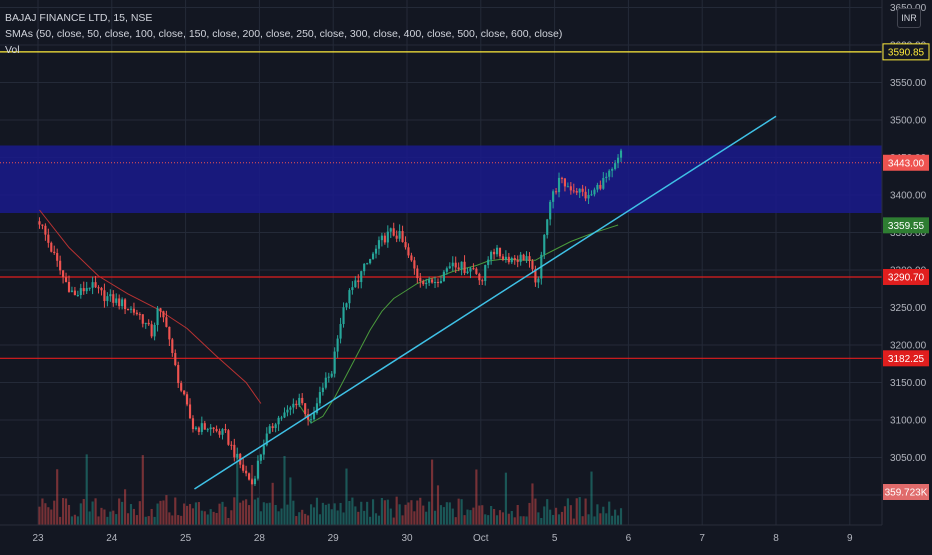 The height and width of the screenshot is (555, 932). What do you see at coordinates (79, 18) in the screenshot?
I see `symbol-title: BAJAJ FINANCE LTD, 15, NSE` at bounding box center [79, 18].